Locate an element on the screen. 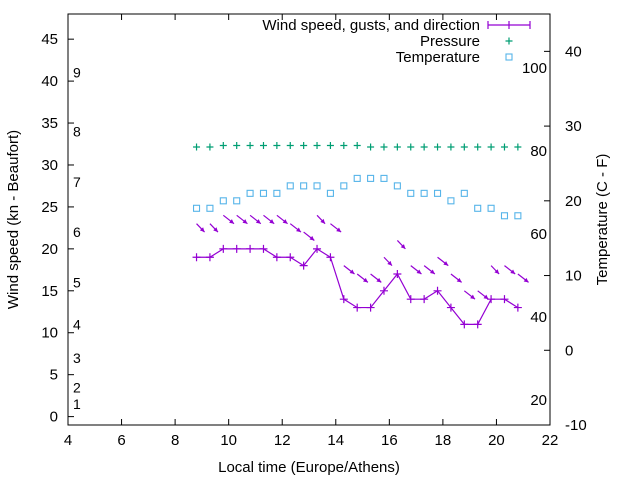  y-axis-title: Wind speed (kn - Beaufort) is located at coordinates (13, 219).